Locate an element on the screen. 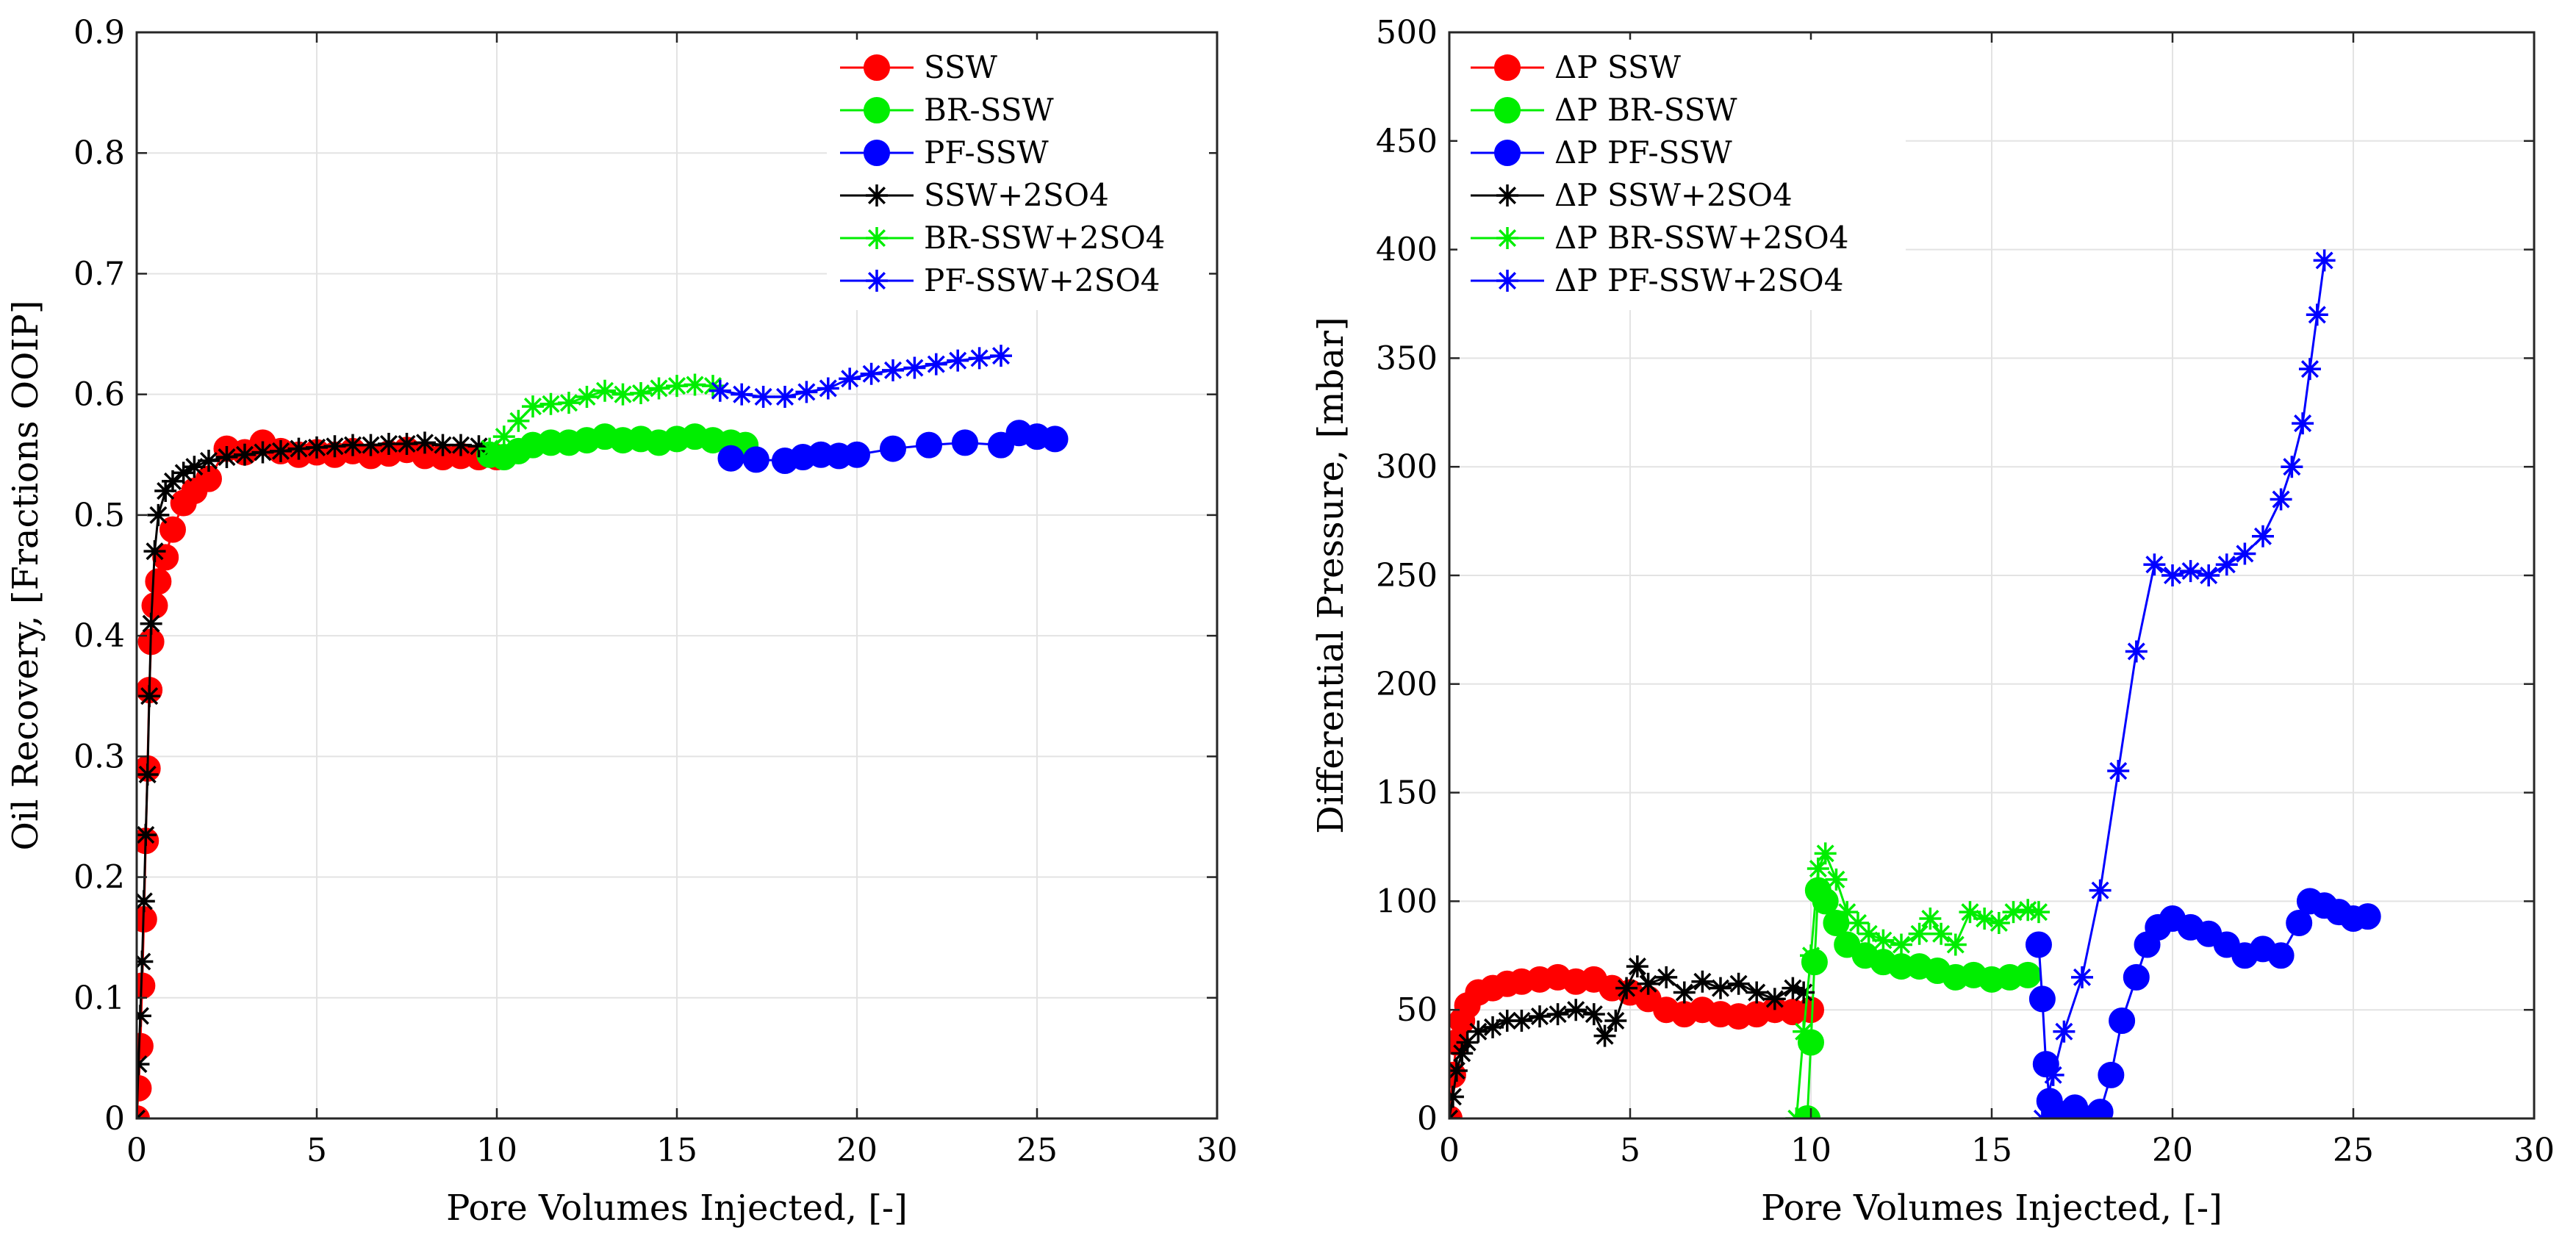  legend-label: ΔP PF-SSW is located at coordinates (1643, 152).